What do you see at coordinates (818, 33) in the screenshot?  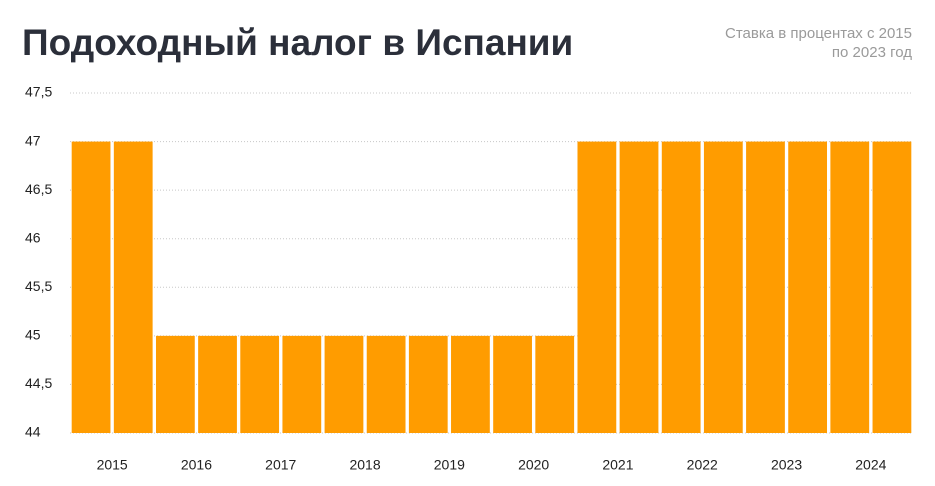 I see `chart-subtitle: Ставка в процентах с 2015` at bounding box center [818, 33].